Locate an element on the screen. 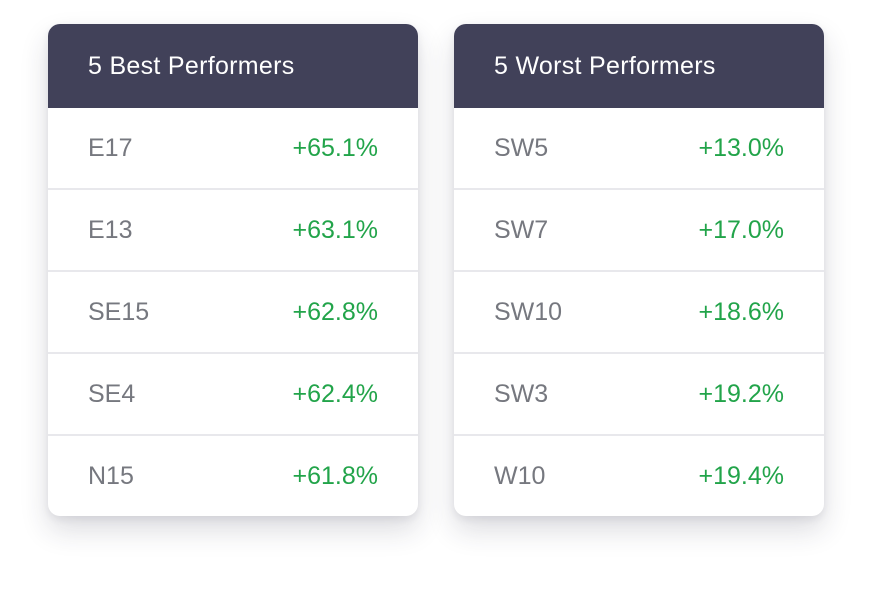 The width and height of the screenshot is (872, 590). area-code: SE15 is located at coordinates (119, 311).